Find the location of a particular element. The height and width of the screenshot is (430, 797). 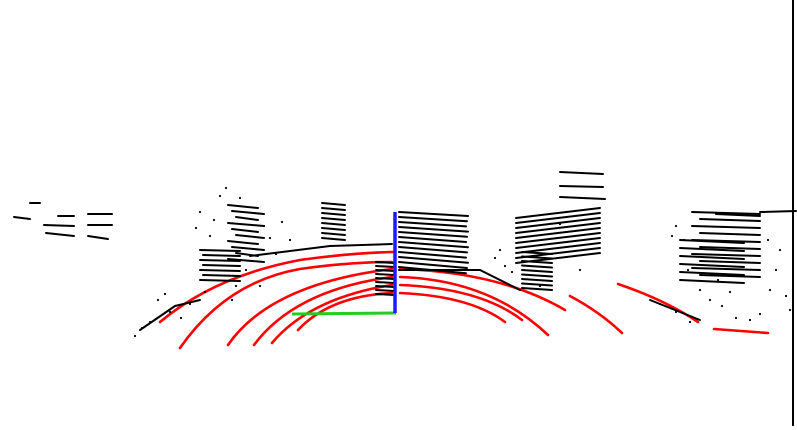

x-axis is located at coordinates (344, 313).